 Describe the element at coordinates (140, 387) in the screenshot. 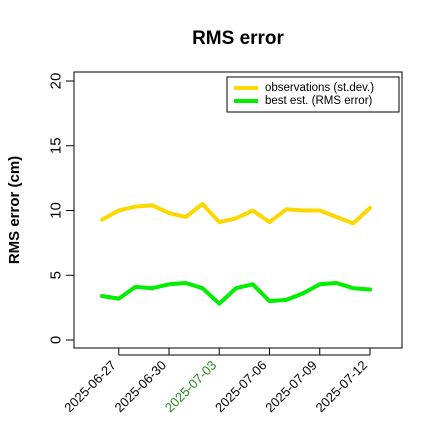

I see `x-tick-label: 2025-06-30` at that location.